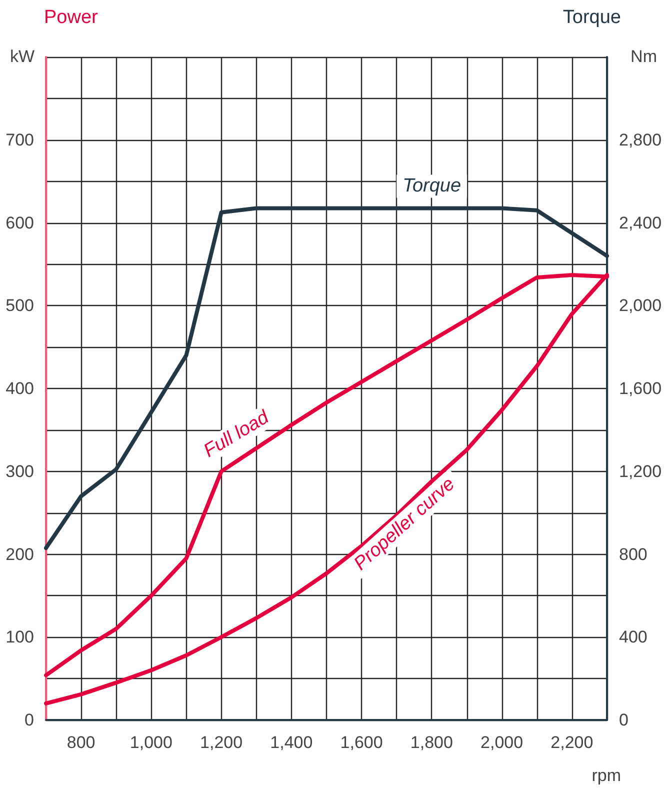 The width and height of the screenshot is (667, 794). What do you see at coordinates (644, 56) in the screenshot?
I see `text: Nm` at bounding box center [644, 56].